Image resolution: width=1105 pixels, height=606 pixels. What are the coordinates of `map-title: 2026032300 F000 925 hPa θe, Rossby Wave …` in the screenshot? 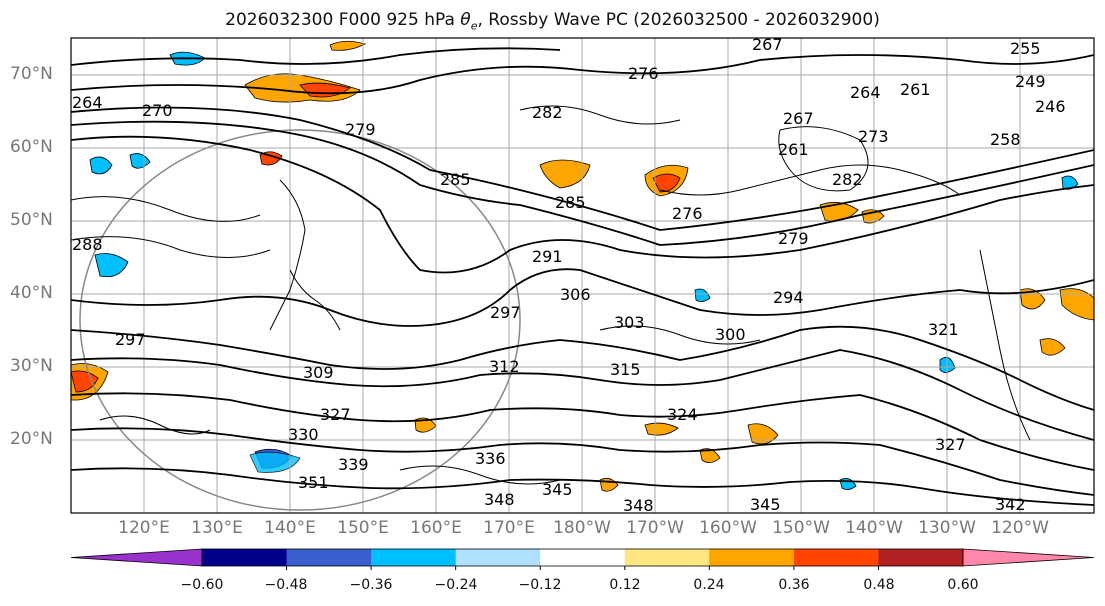 It's located at (552, 21).